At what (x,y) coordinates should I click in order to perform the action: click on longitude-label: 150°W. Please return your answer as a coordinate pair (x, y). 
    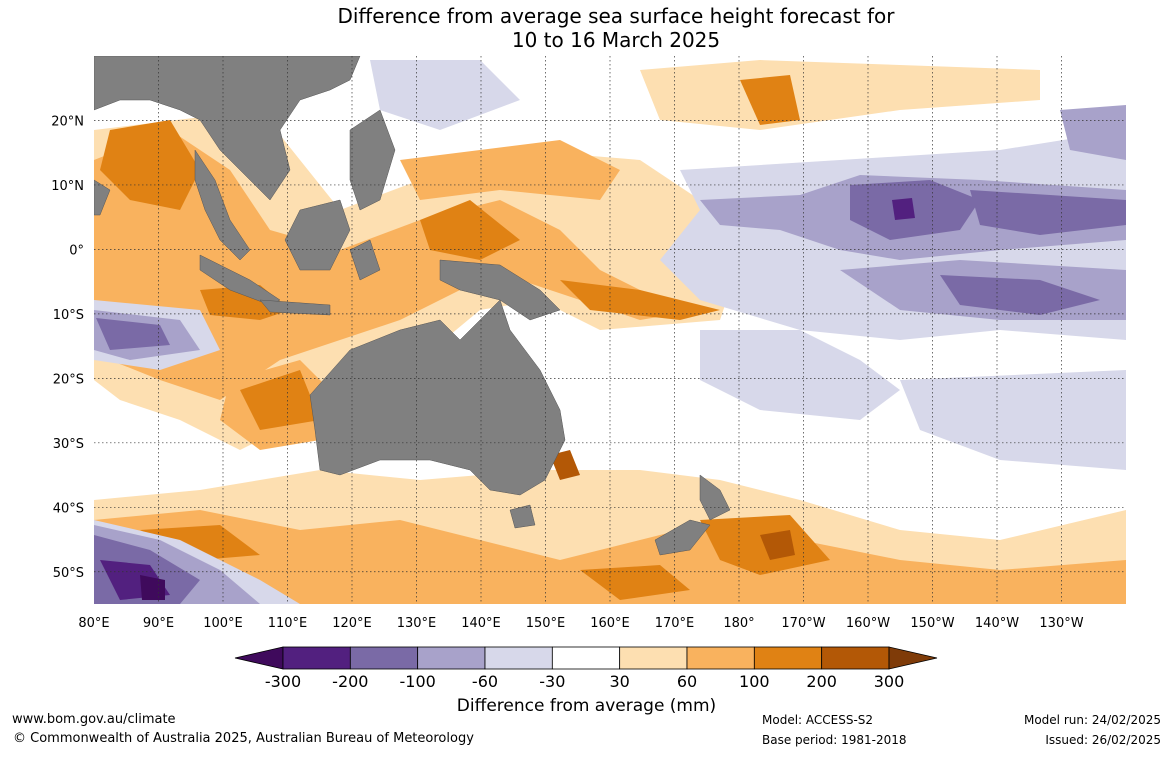
    Looking at the image, I should click on (932, 623).